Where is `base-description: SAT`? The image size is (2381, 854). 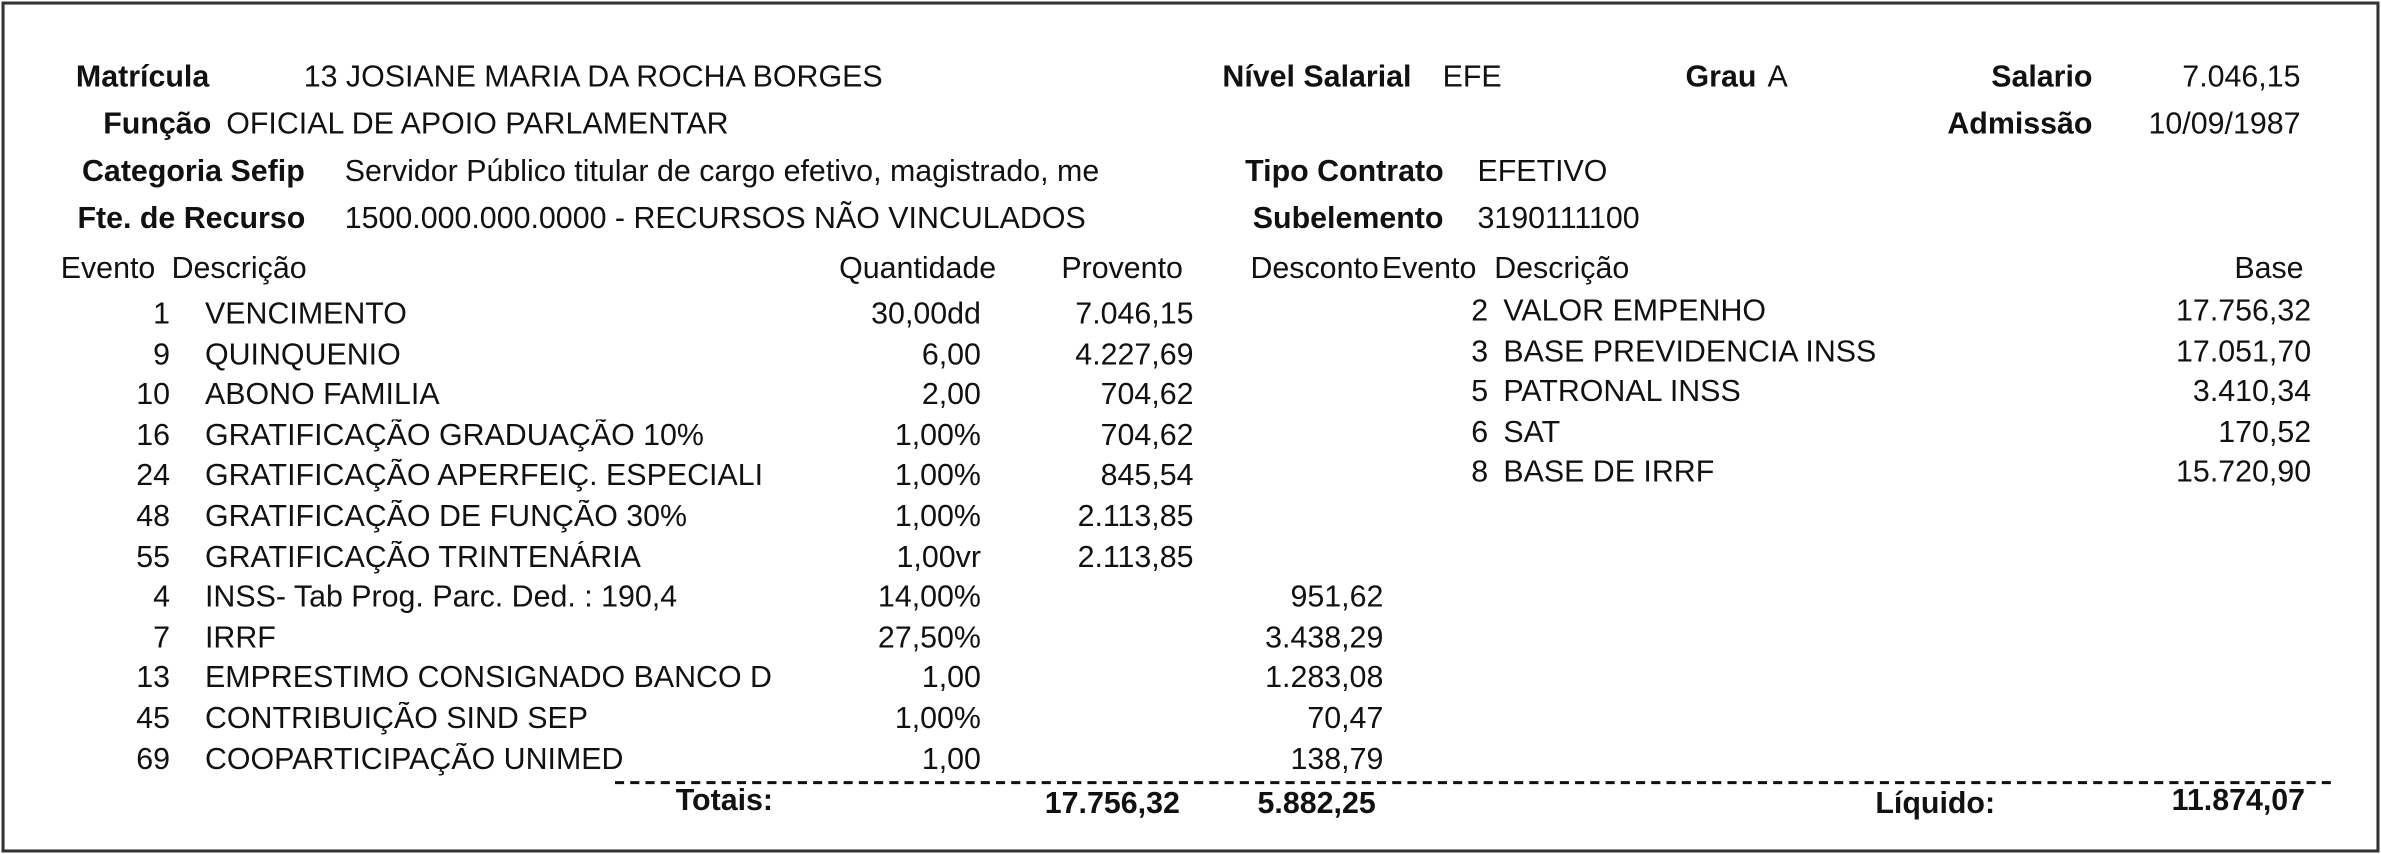
base-description: SAT is located at coordinates (1532, 433).